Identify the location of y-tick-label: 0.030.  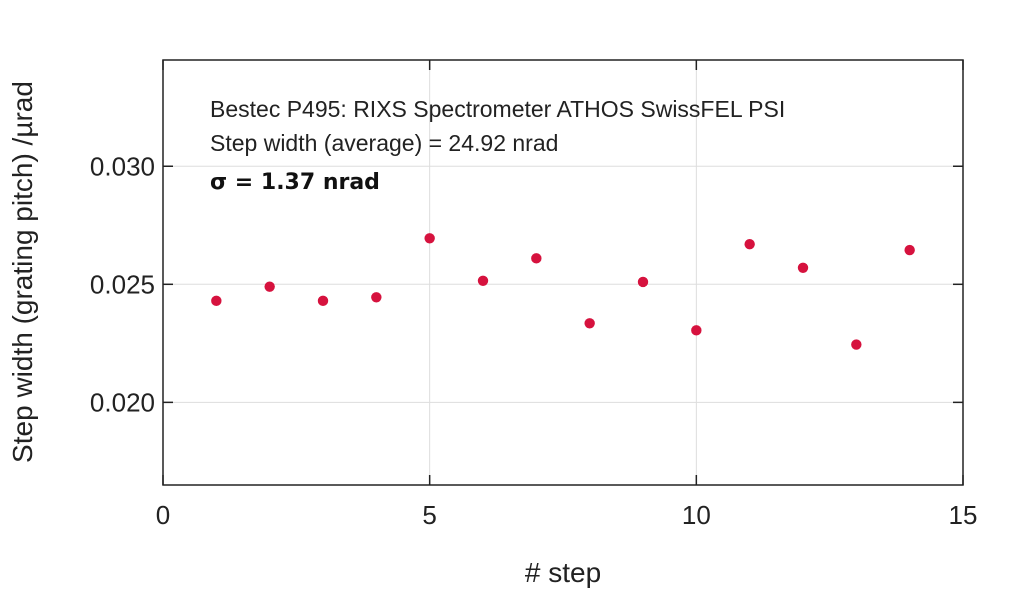
(122, 166).